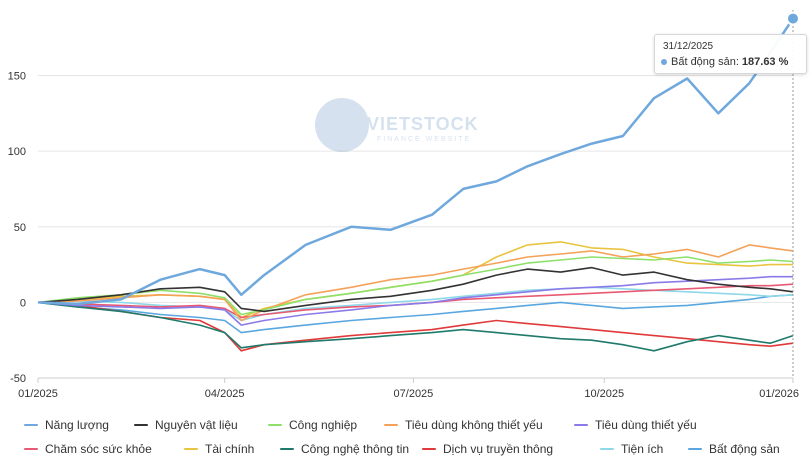 Image resolution: width=811 pixels, height=471 pixels. What do you see at coordinates (765, 62) in the screenshot?
I see `tooltip-value: 187.63 %` at bounding box center [765, 62].